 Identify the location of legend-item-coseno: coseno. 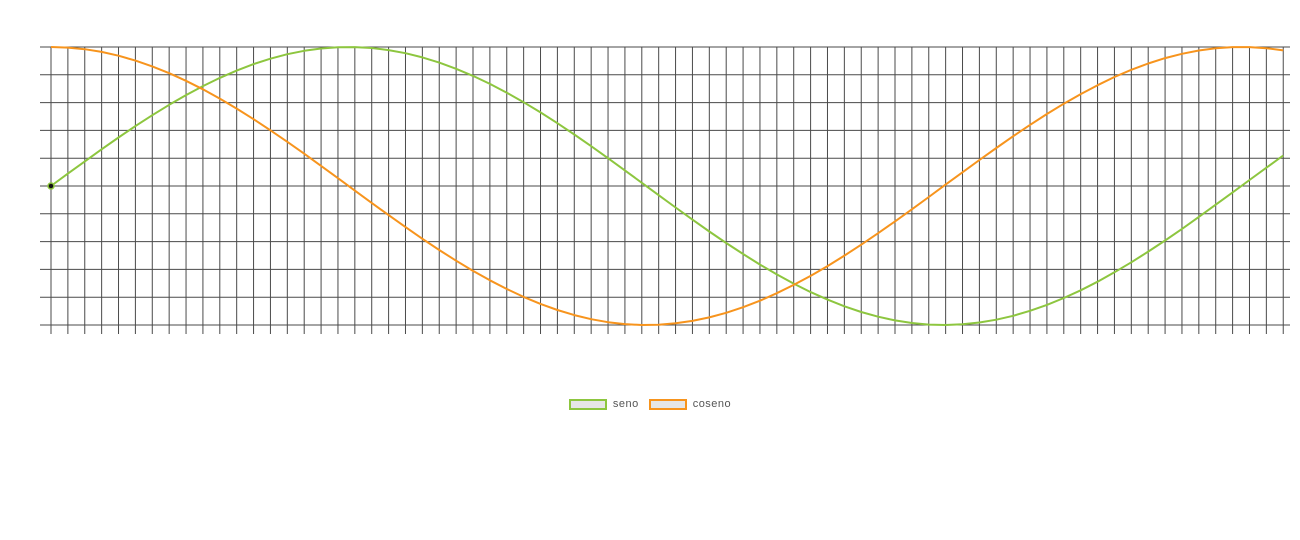
(690, 404).